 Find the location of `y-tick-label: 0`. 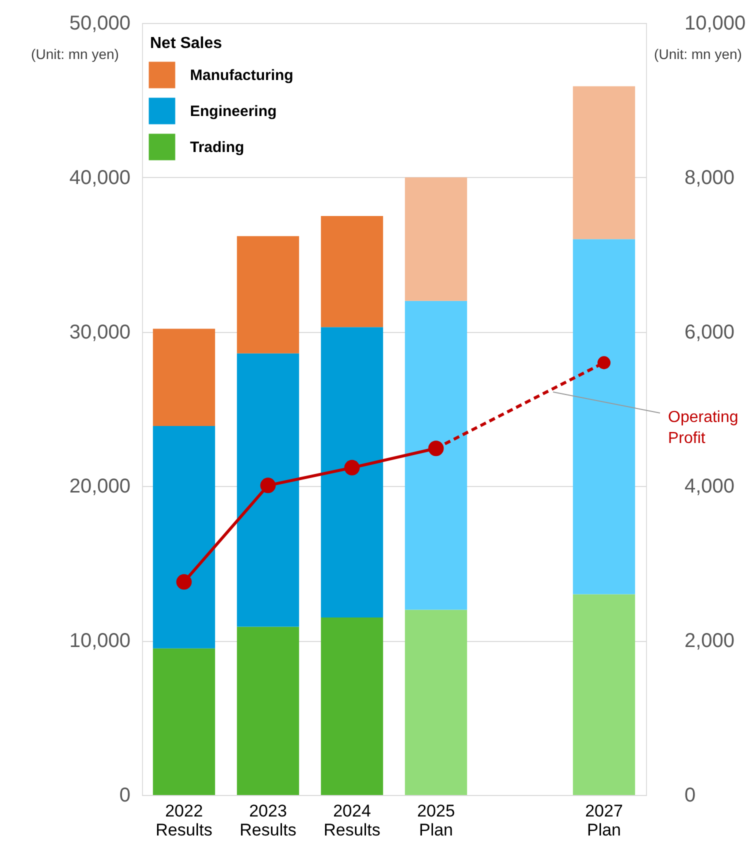

y-tick-label: 0 is located at coordinates (124, 795).